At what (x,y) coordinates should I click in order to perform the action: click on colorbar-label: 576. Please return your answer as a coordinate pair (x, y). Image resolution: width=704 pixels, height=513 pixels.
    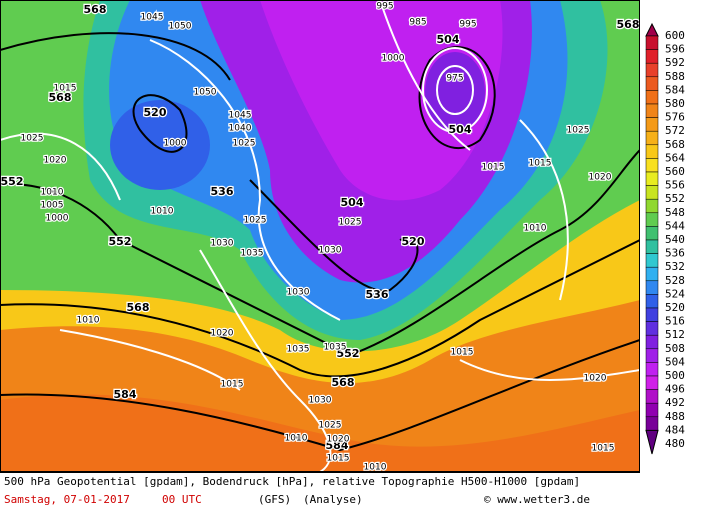
    Looking at the image, I should click on (675, 117).